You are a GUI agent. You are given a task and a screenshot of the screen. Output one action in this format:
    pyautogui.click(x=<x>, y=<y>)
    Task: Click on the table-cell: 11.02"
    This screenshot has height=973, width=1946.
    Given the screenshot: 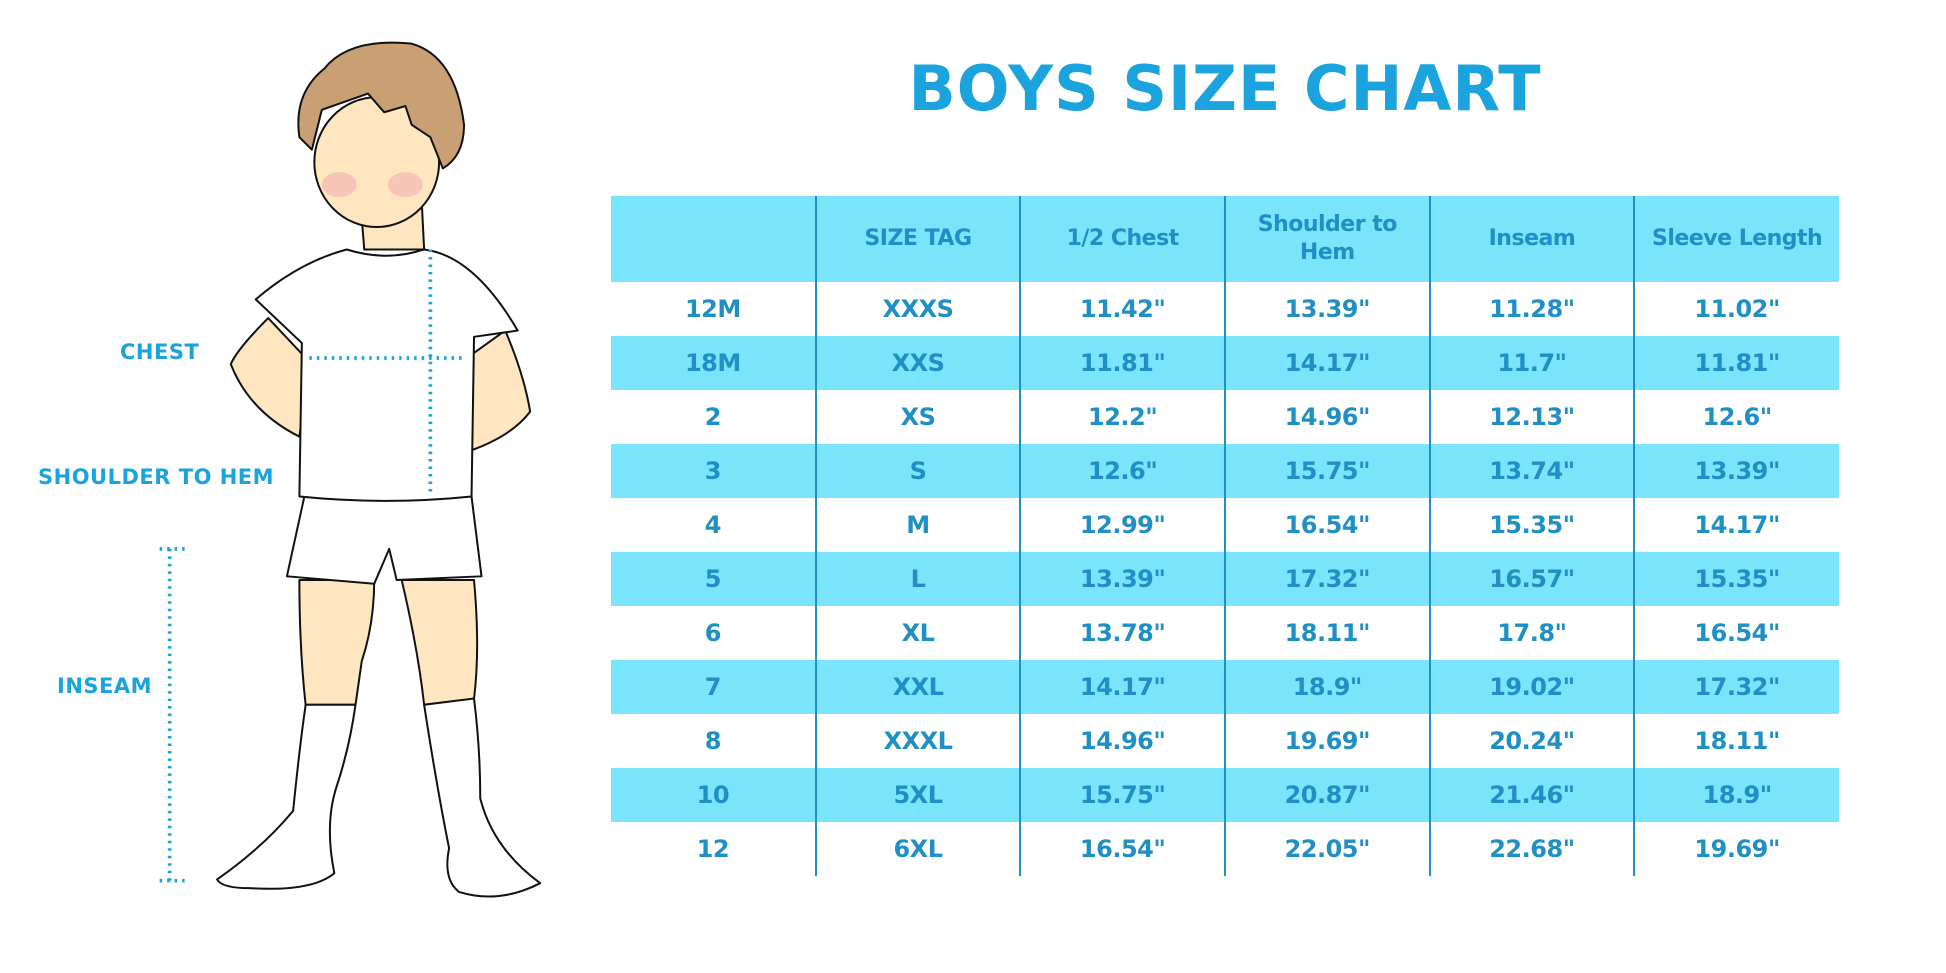 What is the action you would take?
    pyautogui.click(x=1736, y=309)
    